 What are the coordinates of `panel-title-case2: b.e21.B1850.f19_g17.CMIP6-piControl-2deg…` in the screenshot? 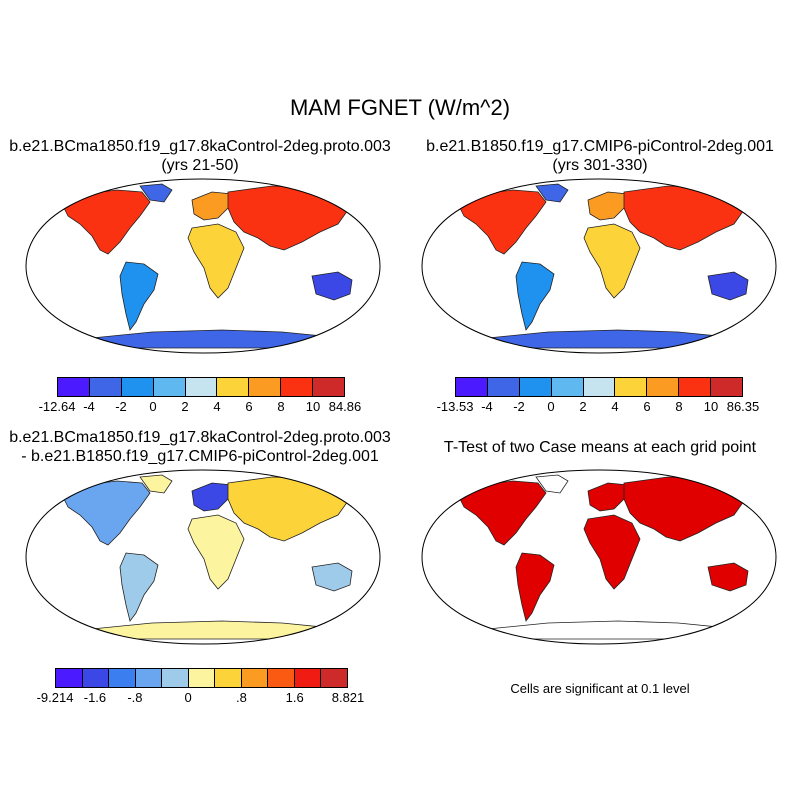 It's located at (600, 156).